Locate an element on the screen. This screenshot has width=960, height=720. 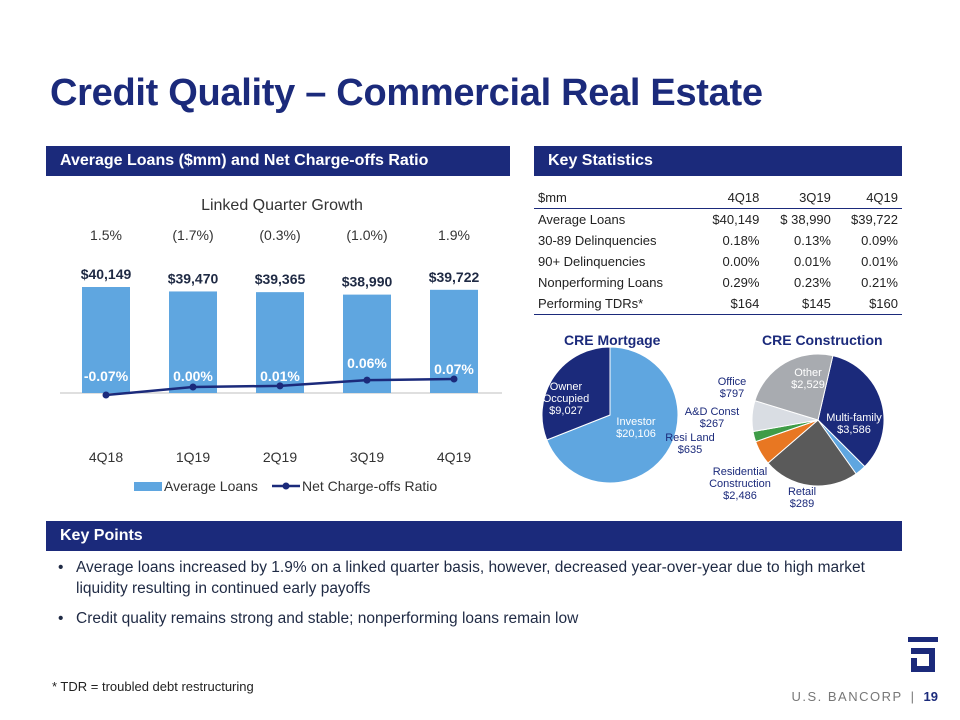
table-row: Average Loans $40,149 $ 38,990 $39,722 is located at coordinates (718, 220).